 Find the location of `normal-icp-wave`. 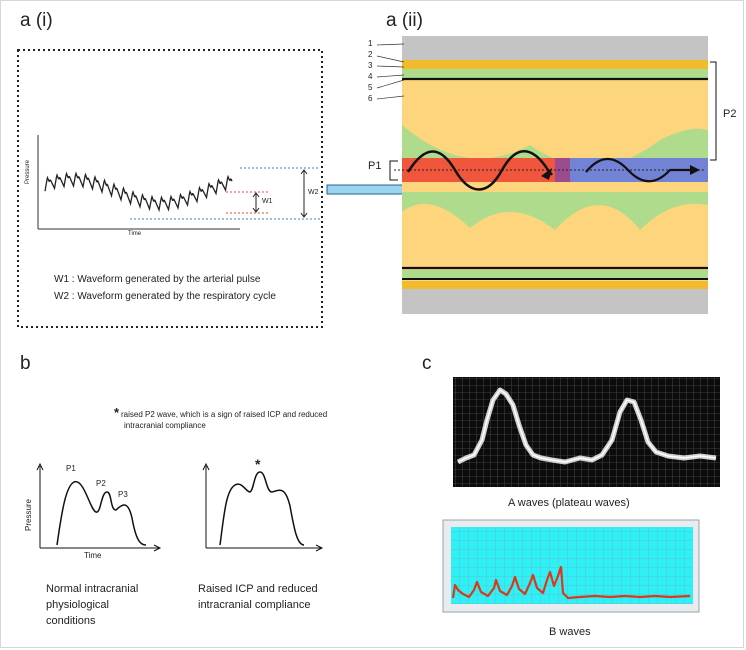

normal-icp-wave is located at coordinates (101, 513).